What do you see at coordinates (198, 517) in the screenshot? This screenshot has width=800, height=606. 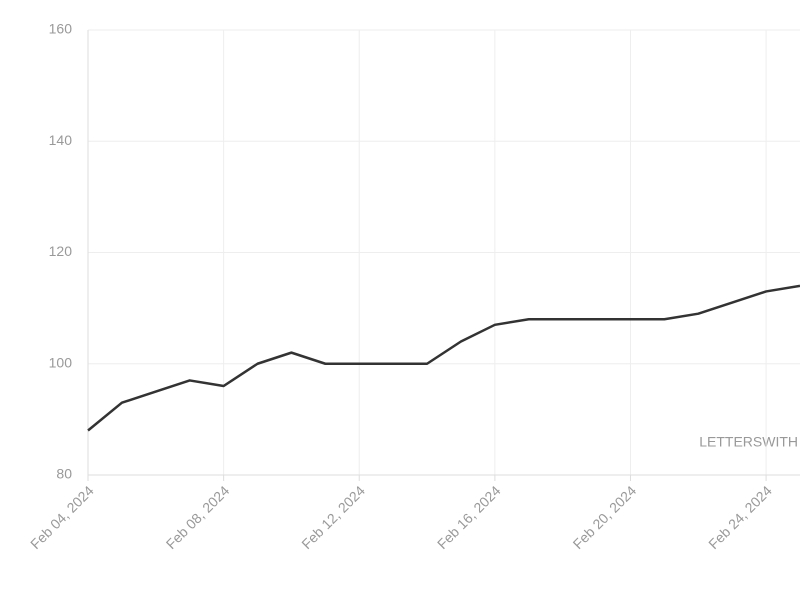 I see `x-tick-label: Feb 08, 2024` at bounding box center [198, 517].